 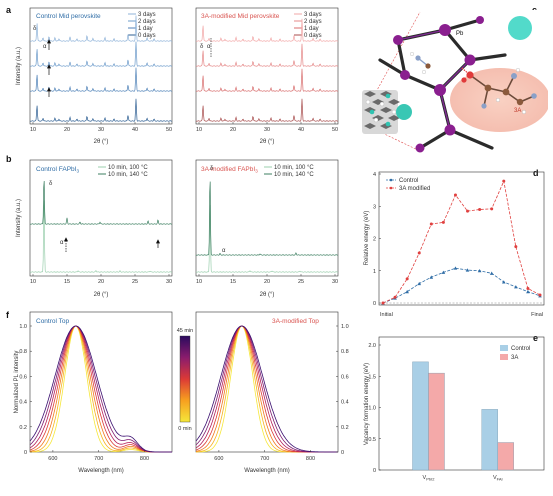 I want to click on energy-series, so click(x=461, y=242).